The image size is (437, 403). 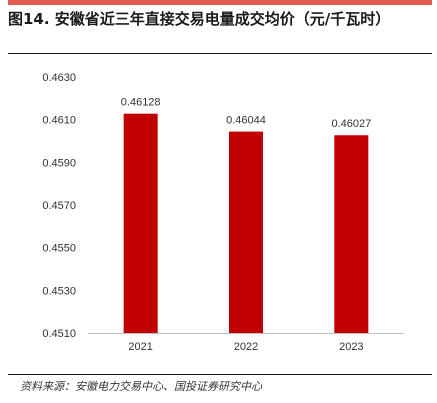 What do you see at coordinates (141, 386) in the screenshot?
I see `source-note: 资料来源：安徽电力交易中心、国投证券研究中心` at bounding box center [141, 386].